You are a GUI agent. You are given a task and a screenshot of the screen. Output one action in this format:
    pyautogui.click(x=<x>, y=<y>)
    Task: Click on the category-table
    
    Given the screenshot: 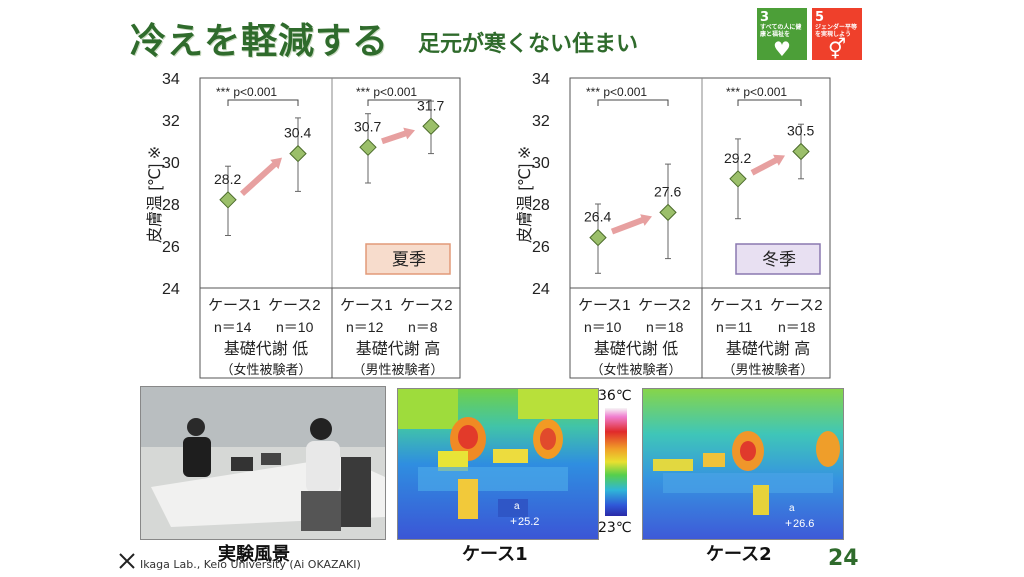 What is the action you would take?
    pyautogui.click(x=700, y=333)
    